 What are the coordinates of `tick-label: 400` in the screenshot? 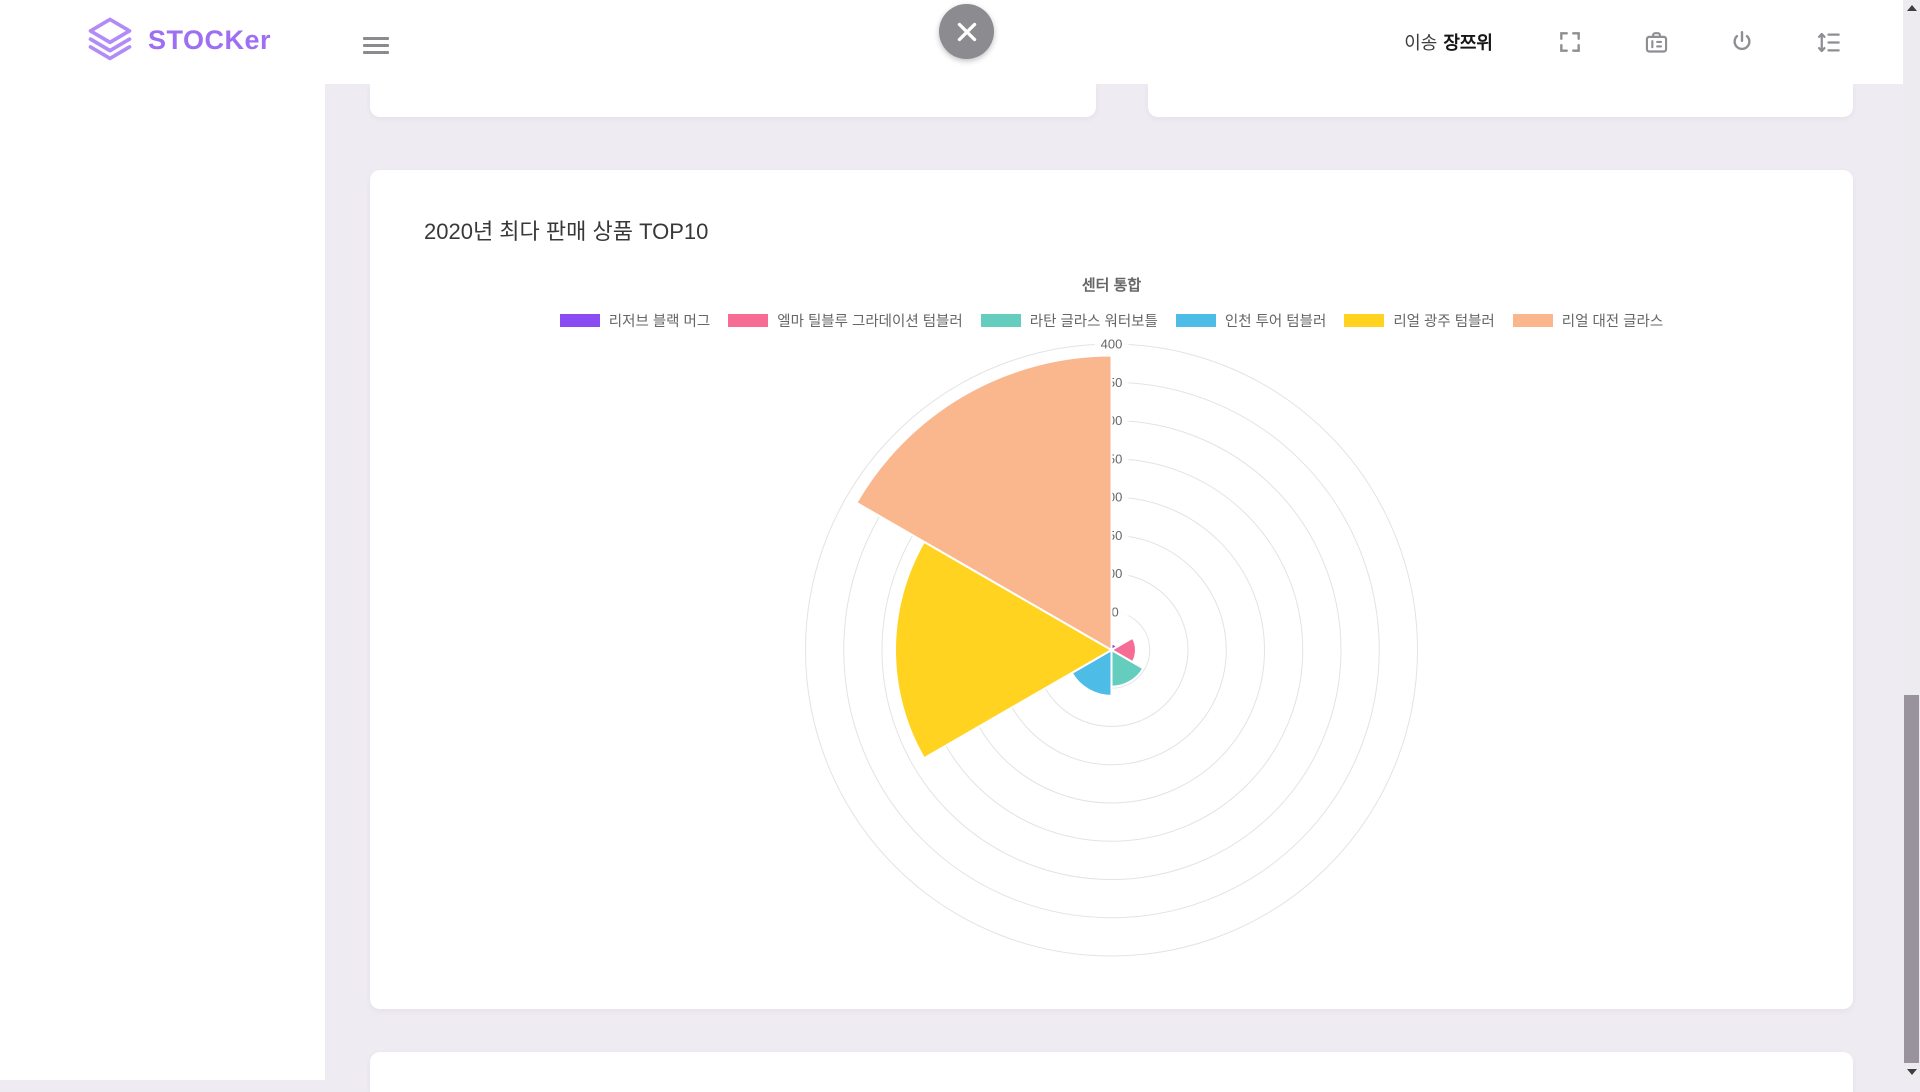 It's located at (1112, 344).